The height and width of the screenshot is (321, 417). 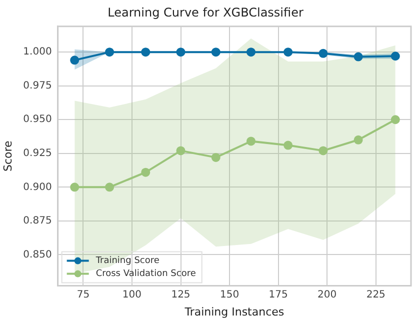 I want to click on y-tick-label: 0.850, so click(x=37, y=254).